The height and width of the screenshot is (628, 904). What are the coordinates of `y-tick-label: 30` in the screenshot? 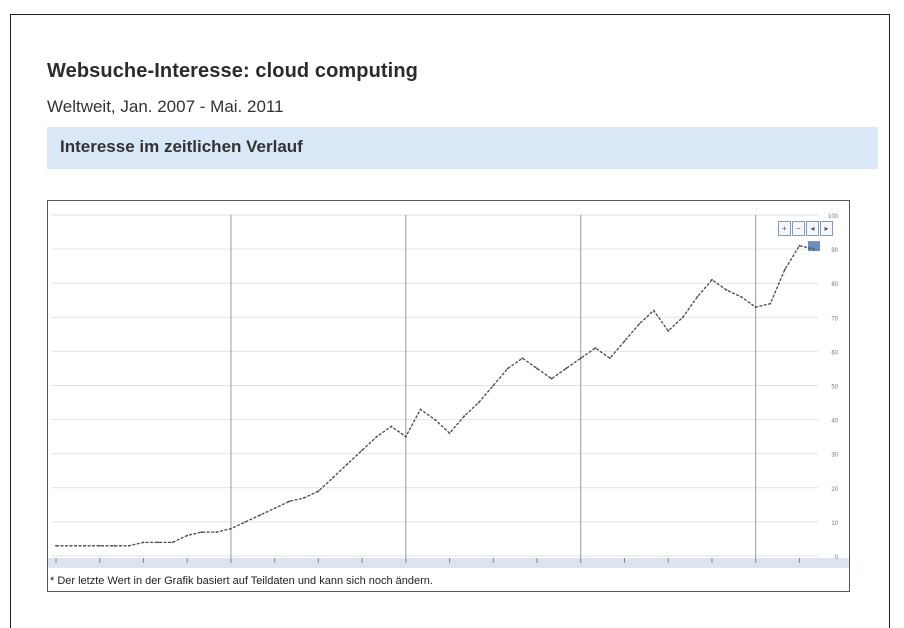 It's located at (834, 456).